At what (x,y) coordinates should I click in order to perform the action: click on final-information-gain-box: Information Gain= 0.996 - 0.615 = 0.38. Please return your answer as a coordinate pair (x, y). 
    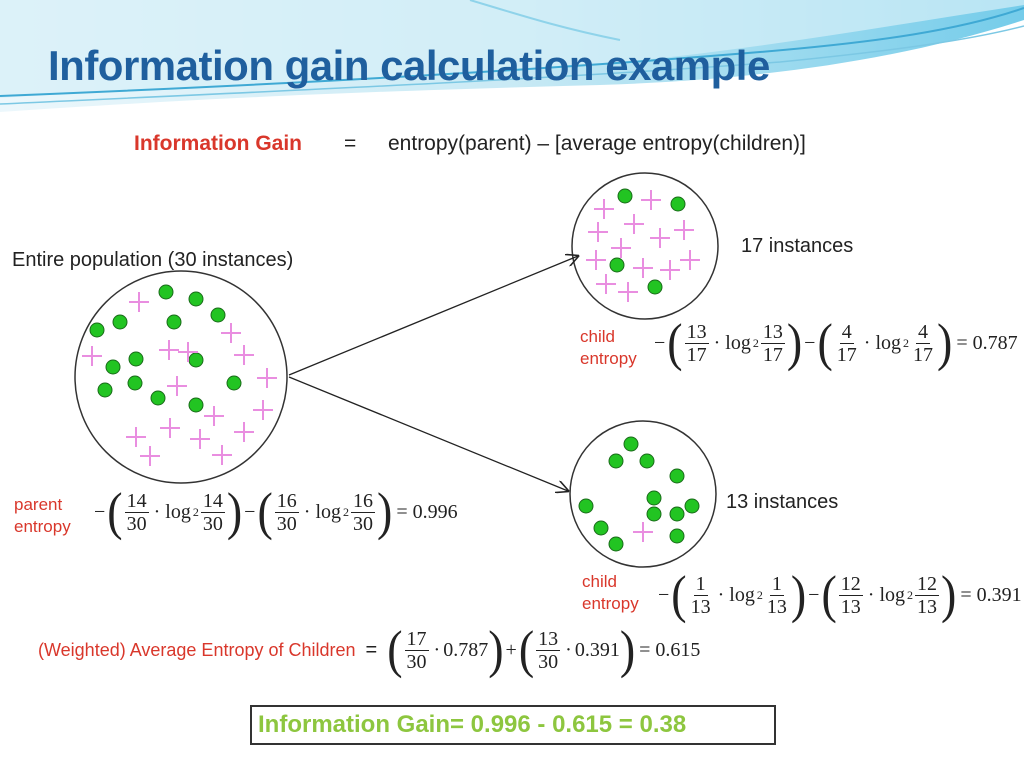
    Looking at the image, I should click on (513, 725).